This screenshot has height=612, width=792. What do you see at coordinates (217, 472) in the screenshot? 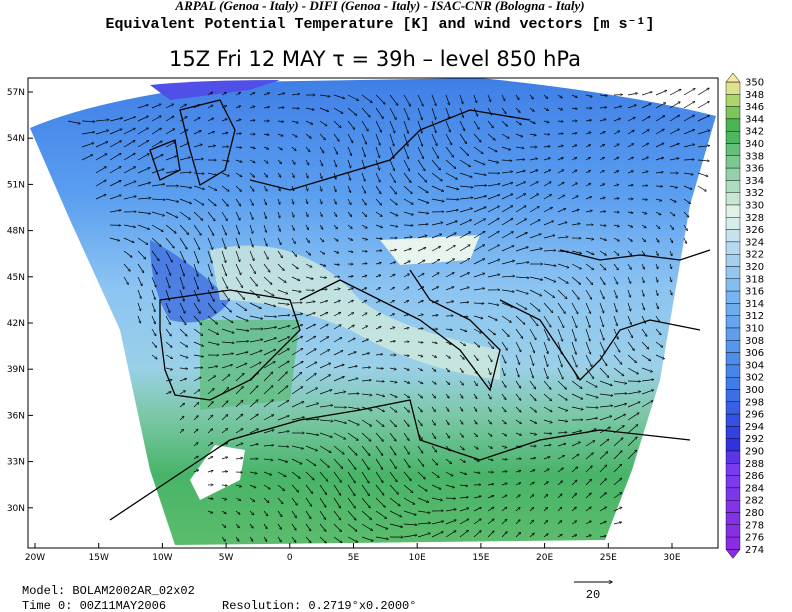
I see `masked-terrain` at bounding box center [217, 472].